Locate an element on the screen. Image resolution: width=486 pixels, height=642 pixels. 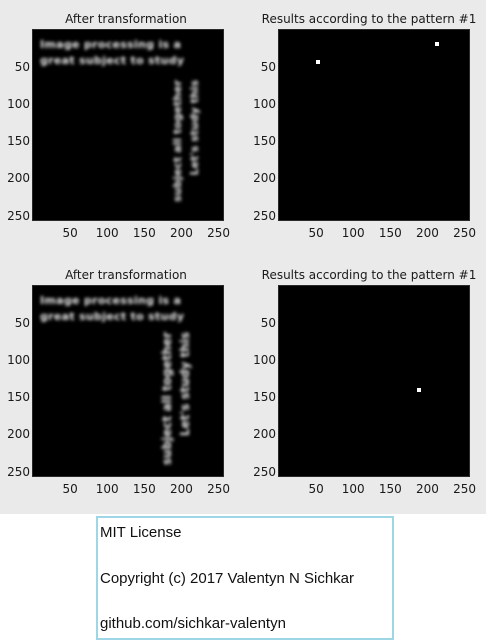
license-copyright: Copyright (c) 2017 Valentyn N Sichkar is located at coordinates (227, 578).